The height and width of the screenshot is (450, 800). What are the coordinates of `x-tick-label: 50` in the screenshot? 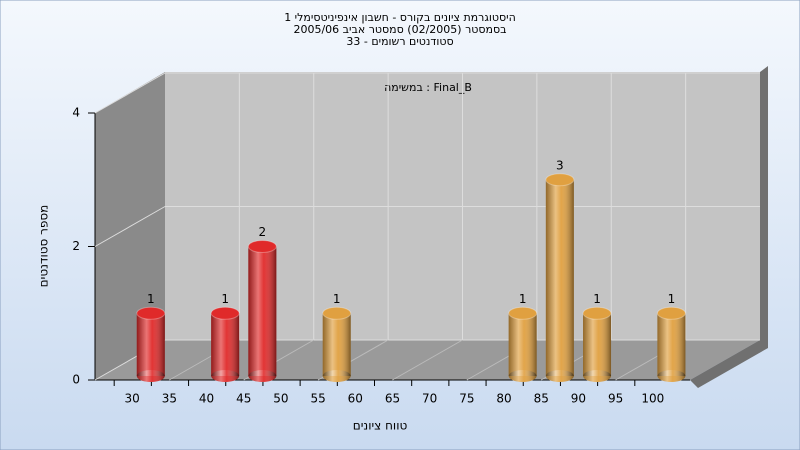 It's located at (280, 399).